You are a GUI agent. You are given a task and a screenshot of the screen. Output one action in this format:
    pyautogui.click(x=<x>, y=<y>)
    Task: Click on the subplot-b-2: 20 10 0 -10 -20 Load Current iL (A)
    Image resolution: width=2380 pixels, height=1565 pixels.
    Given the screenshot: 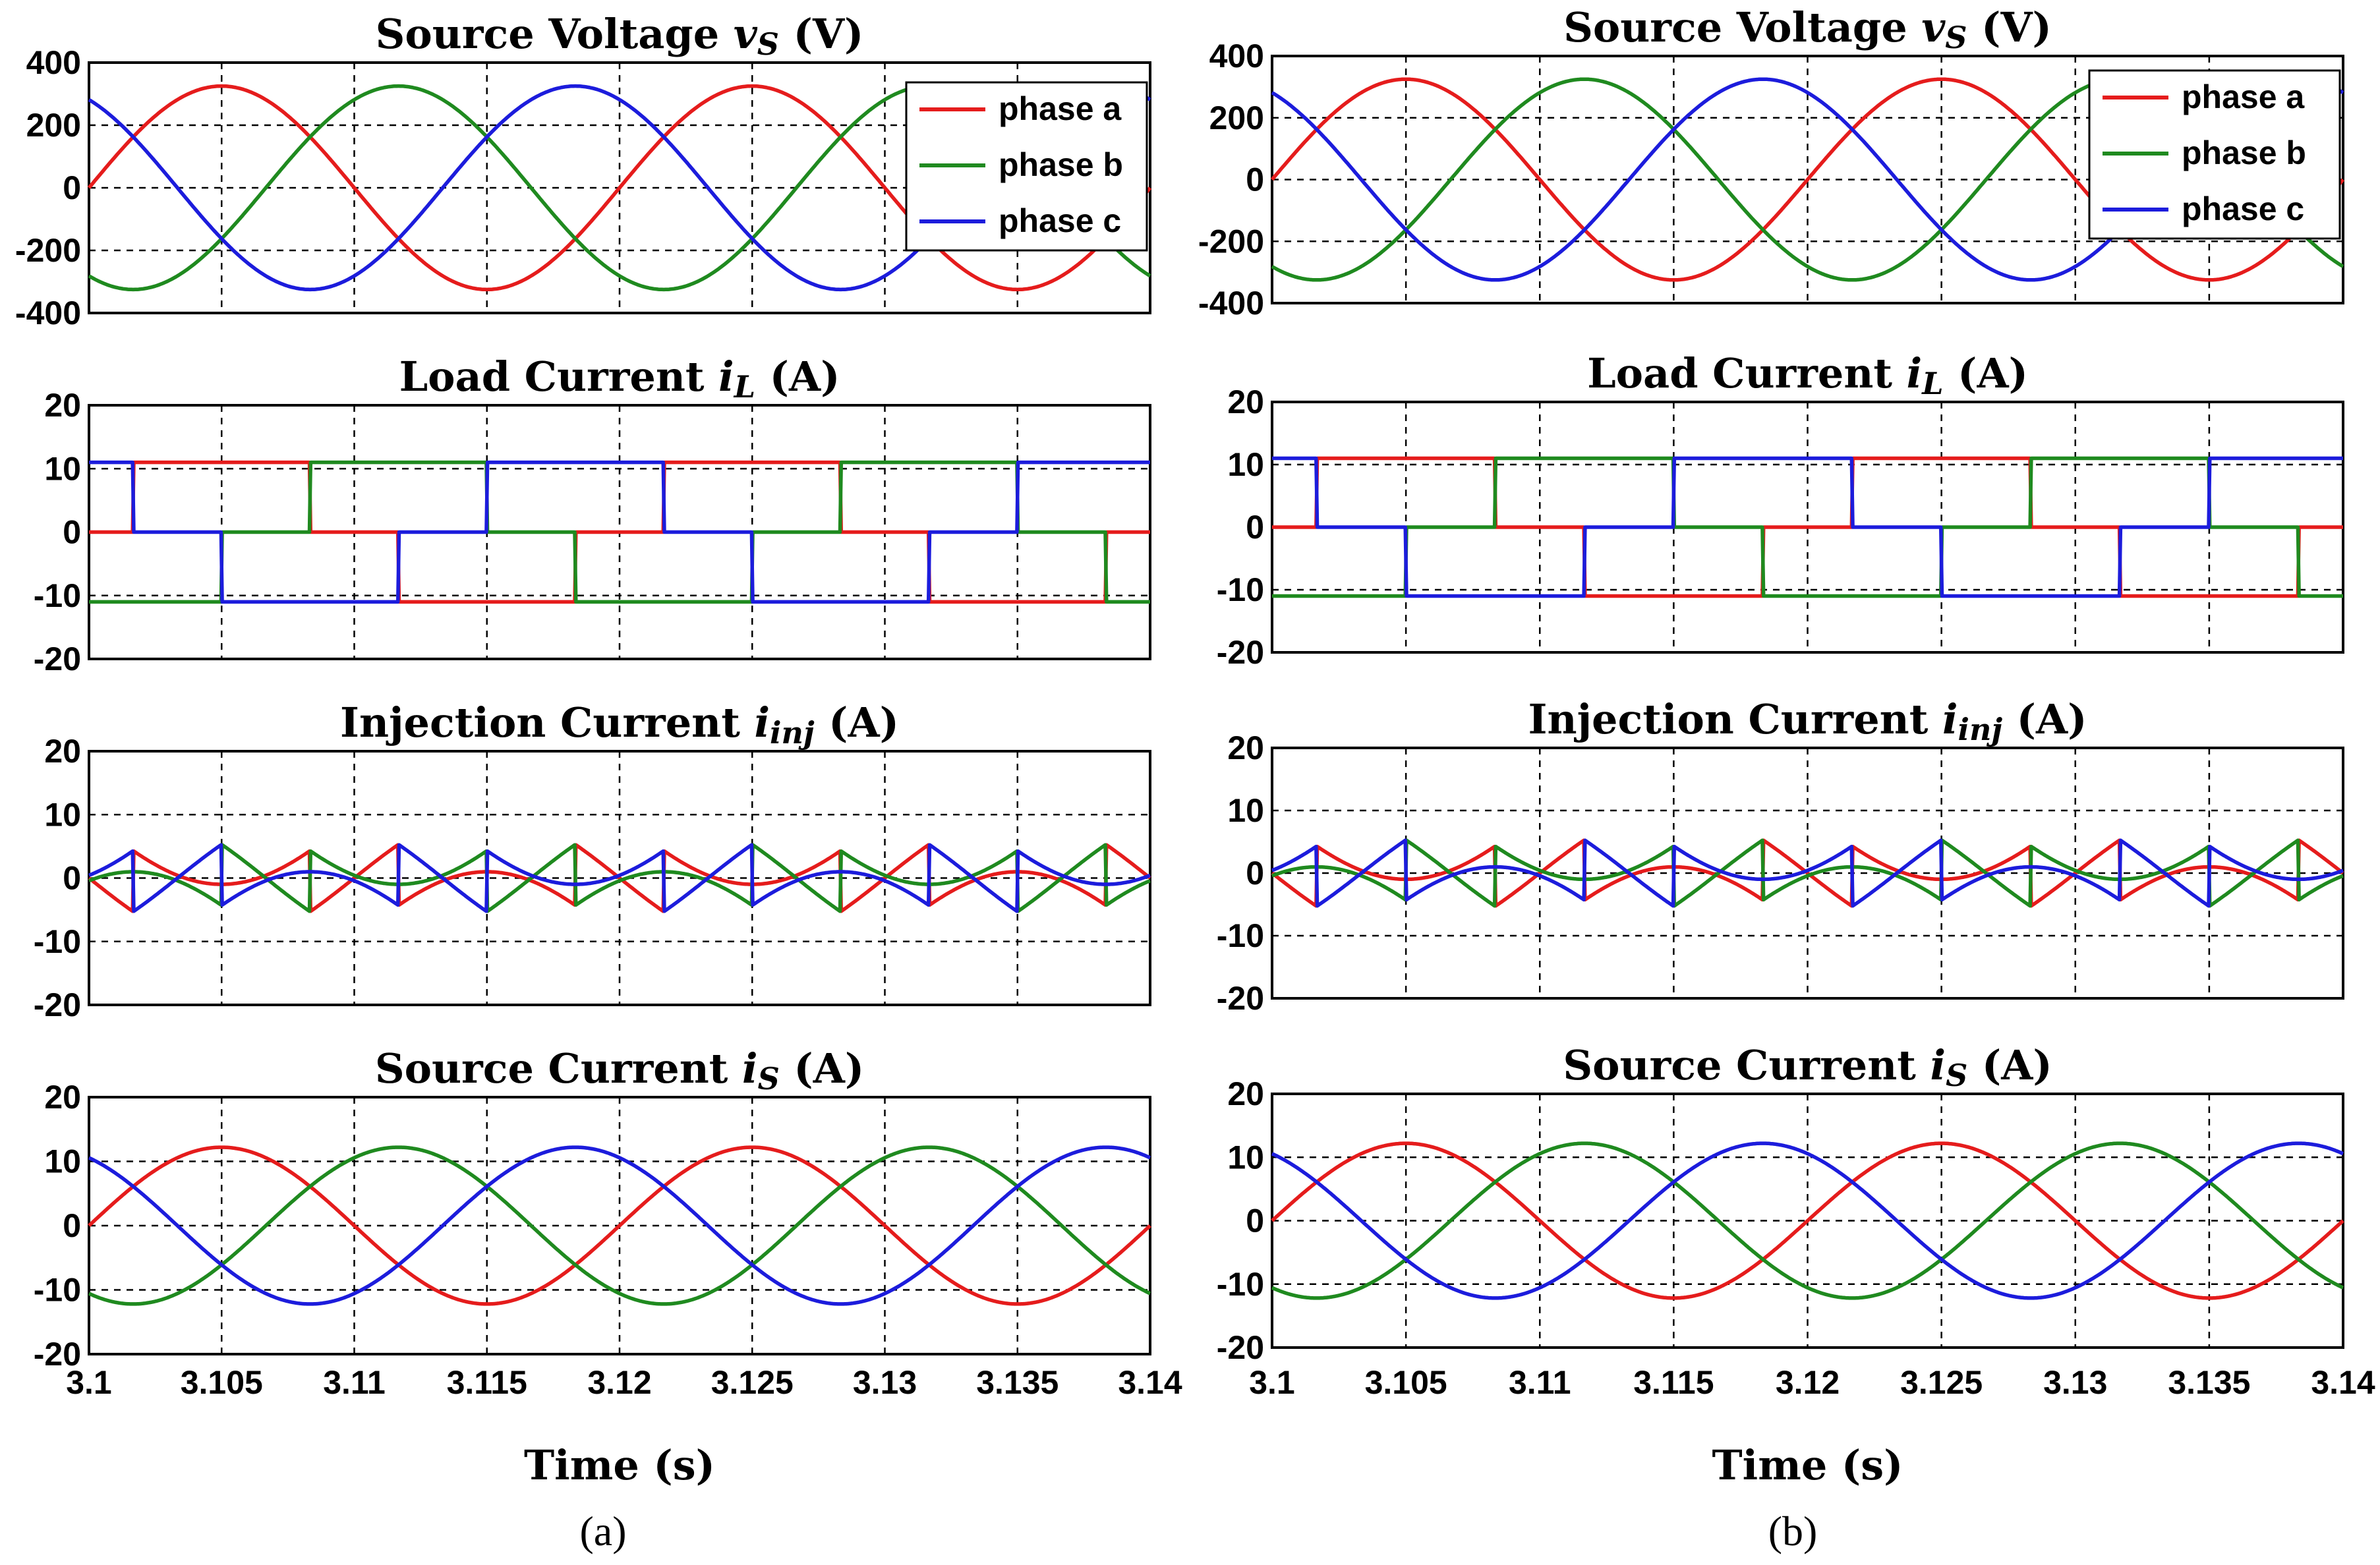 What is the action you would take?
    pyautogui.click(x=1780, y=510)
    